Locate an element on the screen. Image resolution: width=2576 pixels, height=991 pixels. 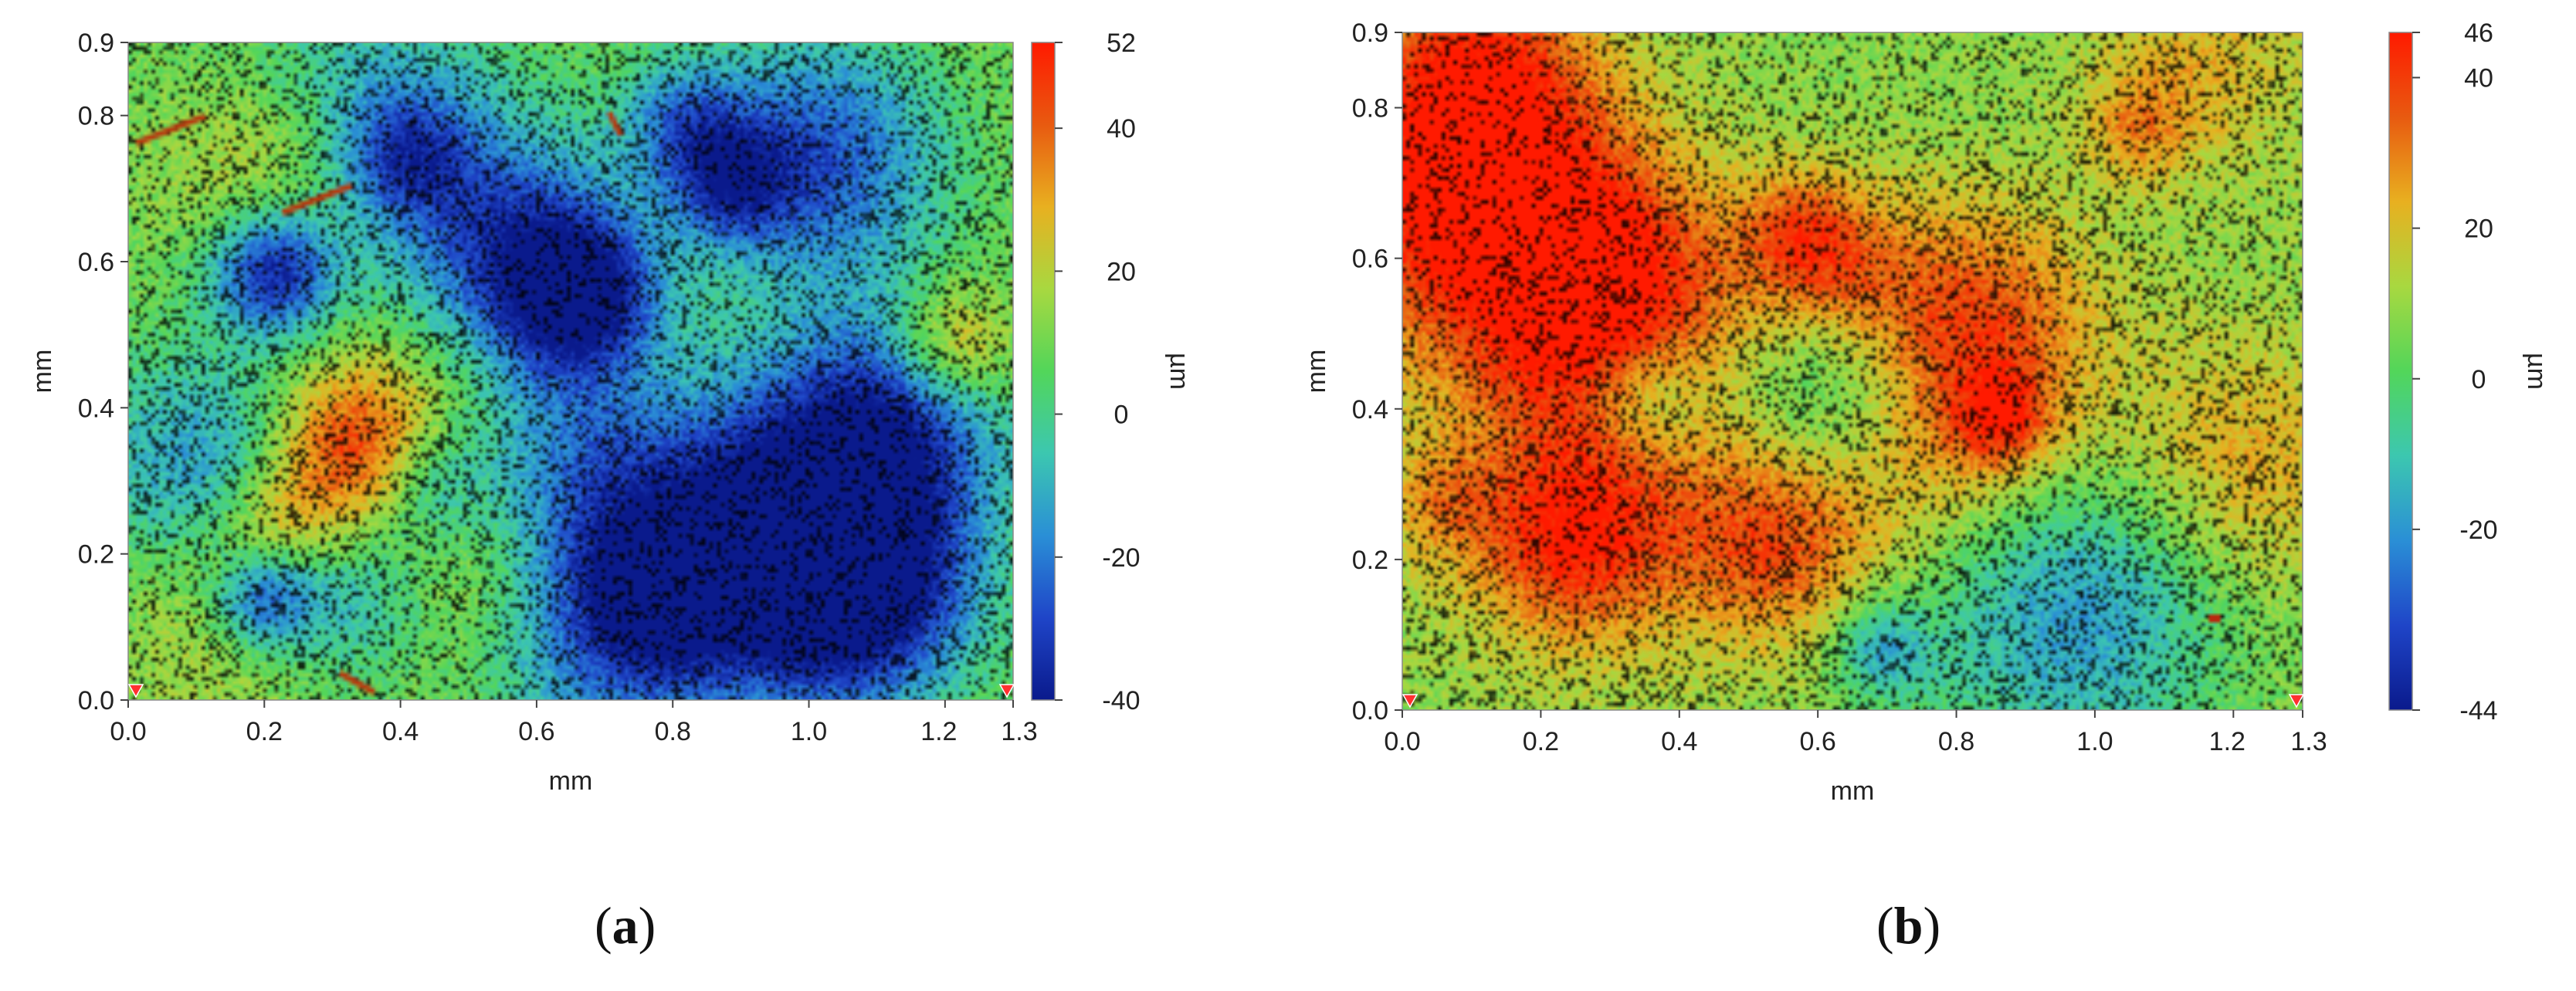
caption-b: (b) is located at coordinates (1908, 925).